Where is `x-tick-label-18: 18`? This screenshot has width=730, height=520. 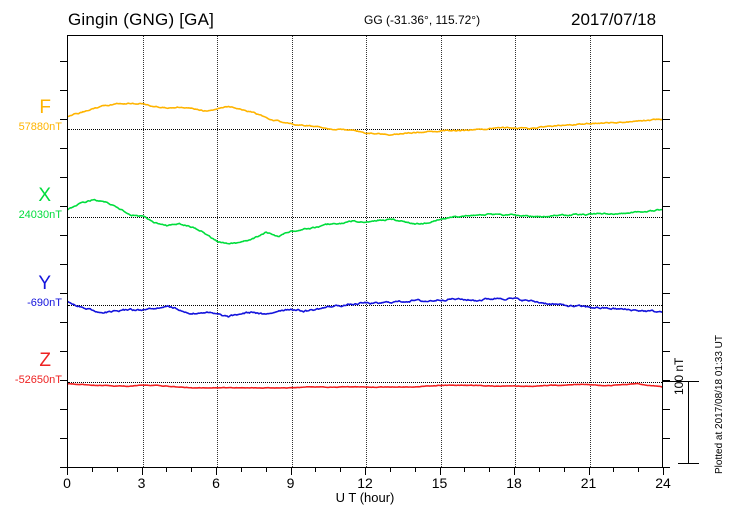
x-tick-label-18: 18 is located at coordinates (514, 483).